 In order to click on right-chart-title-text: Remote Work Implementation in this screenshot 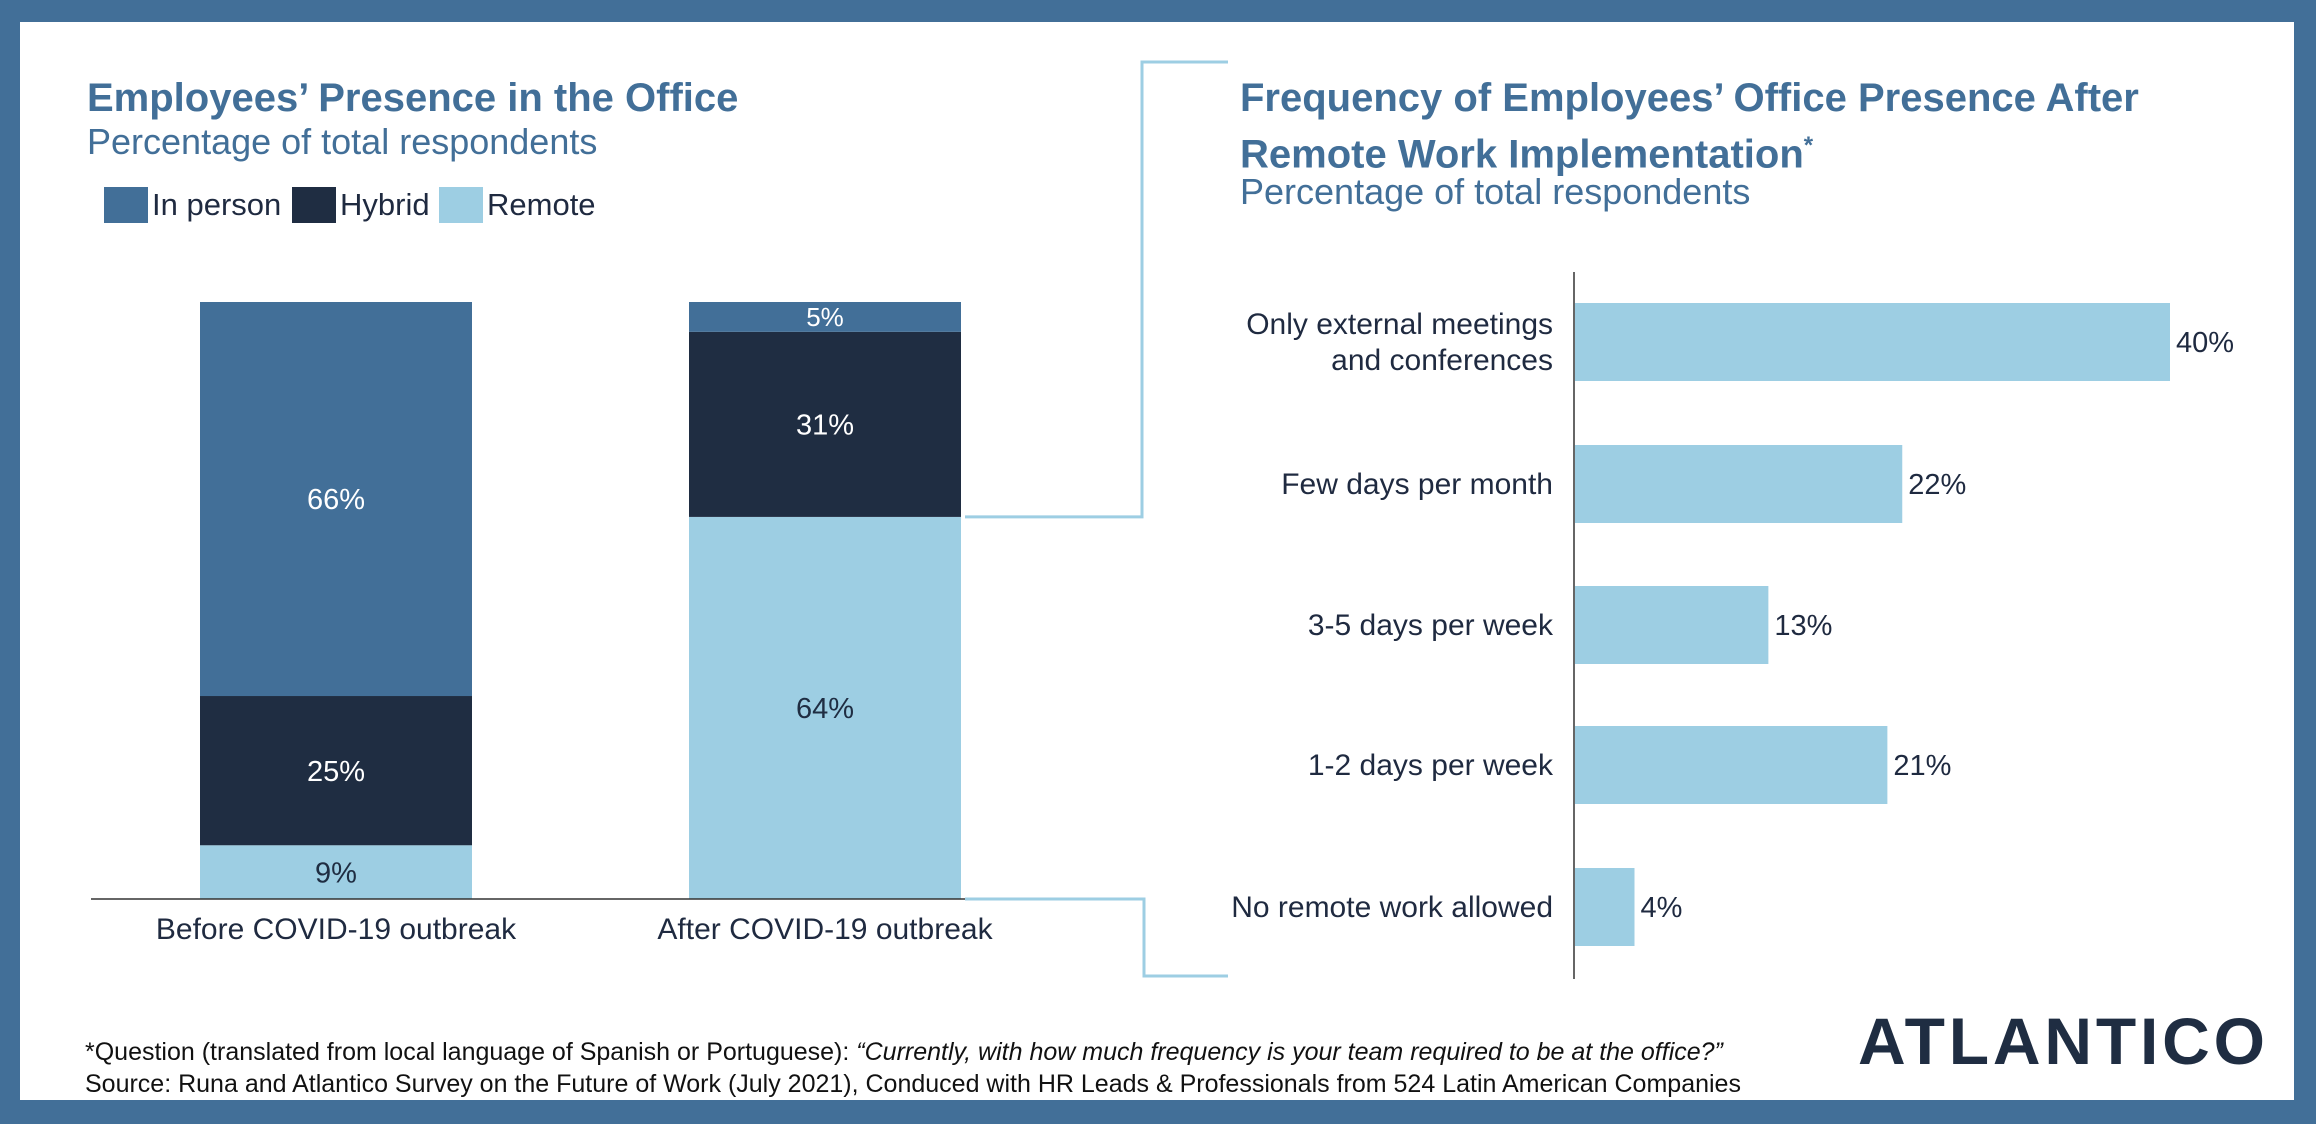, I will do `click(1522, 154)`.